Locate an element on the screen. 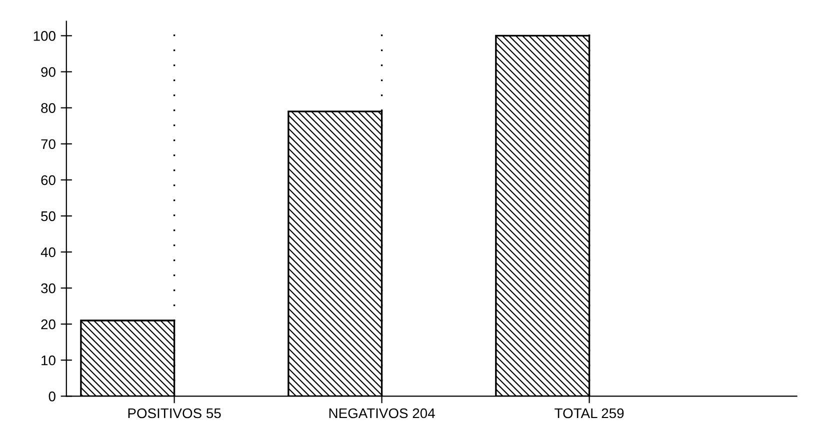 Image resolution: width=830 pixels, height=426 pixels. x-tick-label: TOTAL 259 is located at coordinates (589, 413).